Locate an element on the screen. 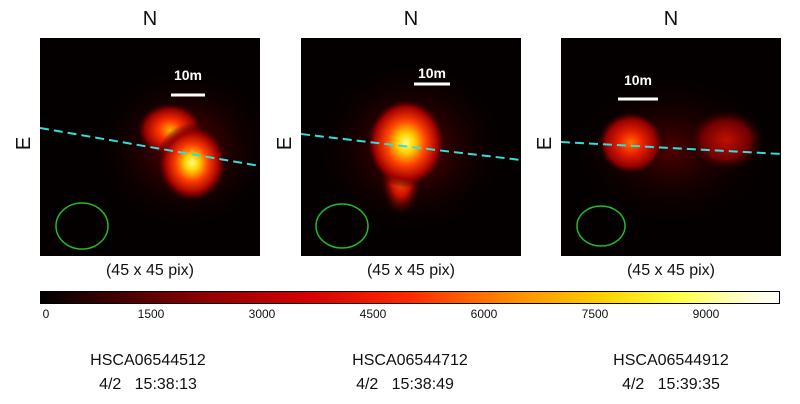  time: 15:38:13 is located at coordinates (165, 384).